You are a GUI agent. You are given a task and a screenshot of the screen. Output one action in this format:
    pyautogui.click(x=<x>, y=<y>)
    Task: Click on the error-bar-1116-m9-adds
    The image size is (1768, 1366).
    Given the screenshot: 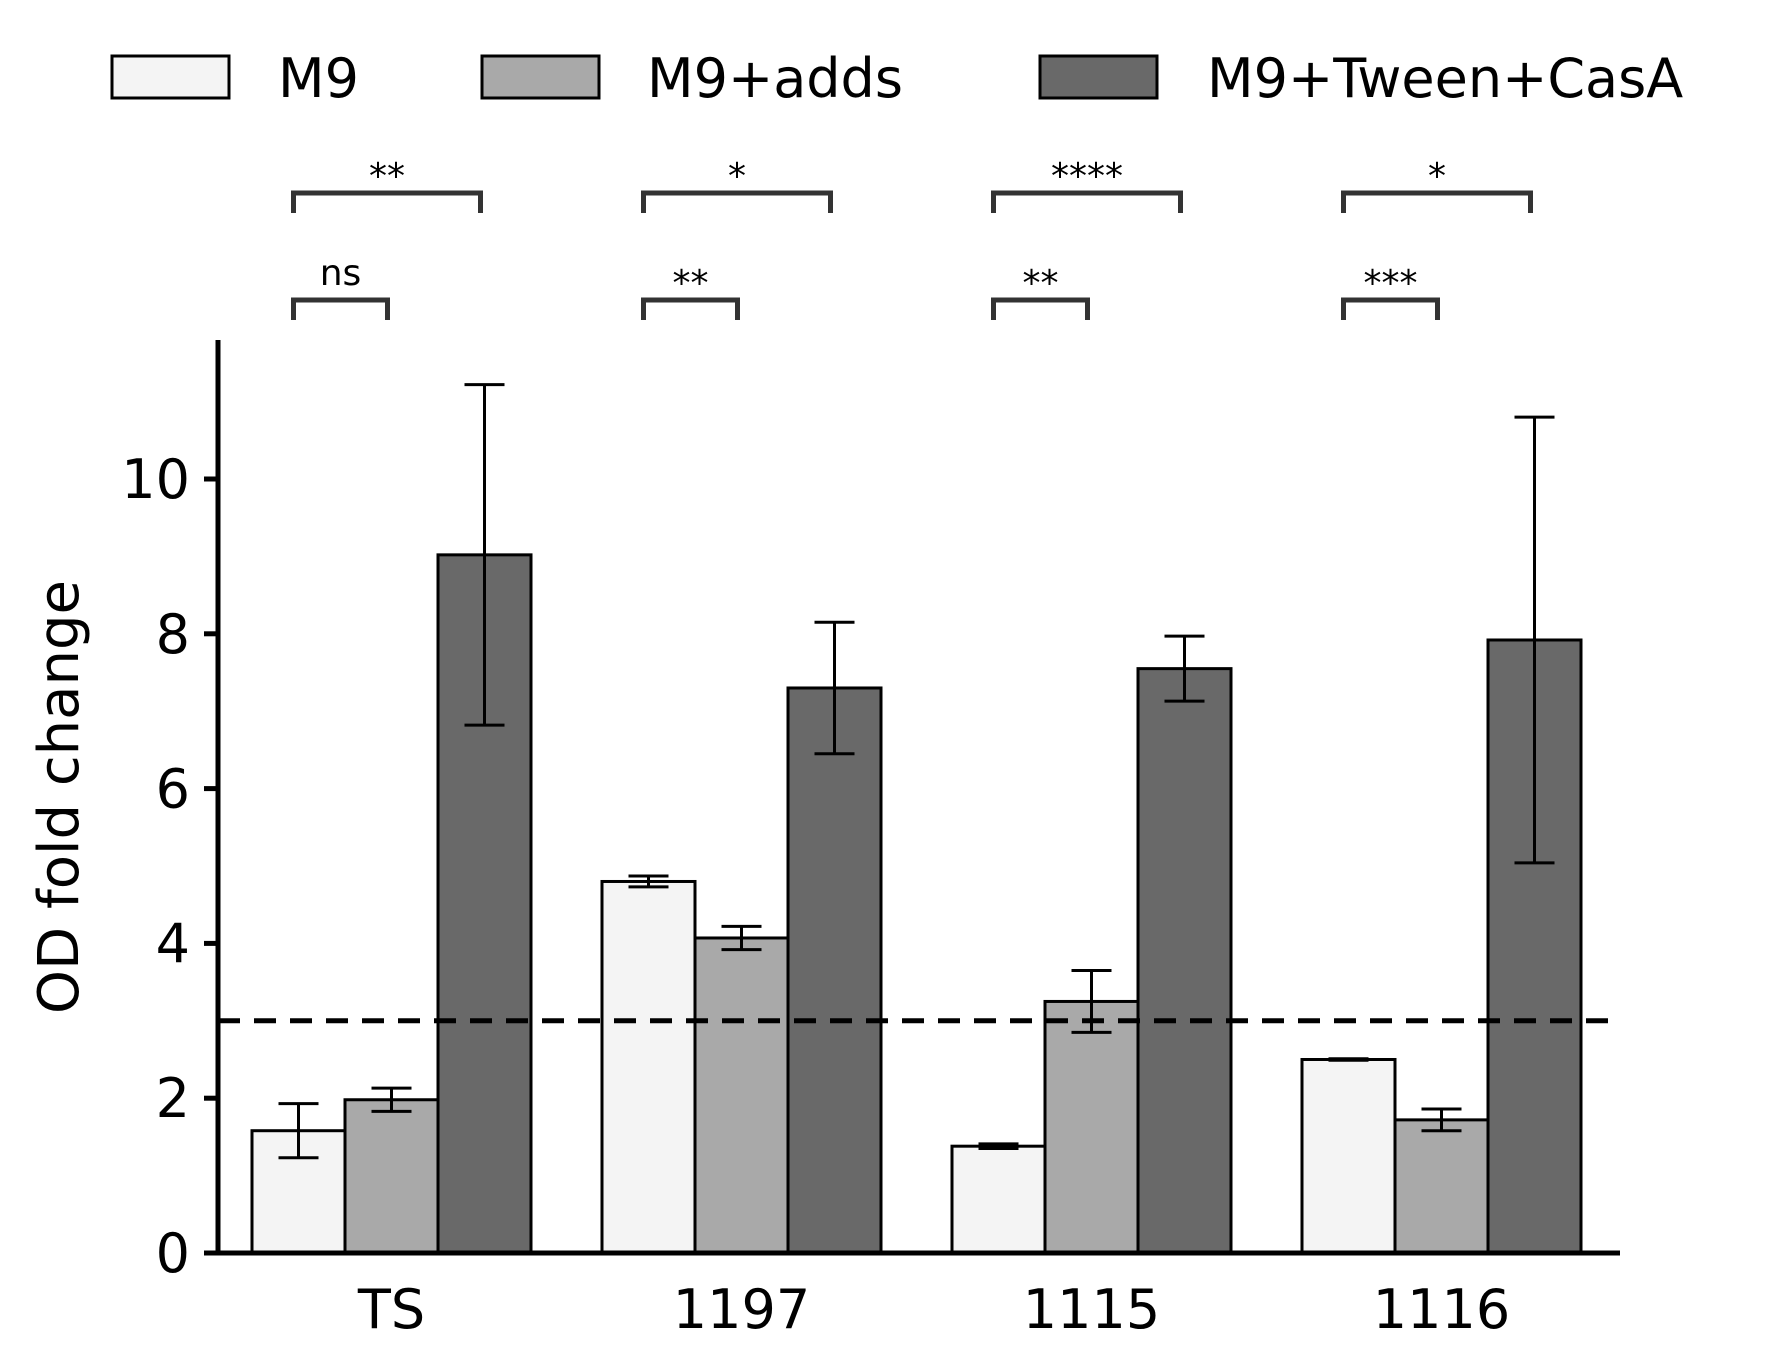 What is the action you would take?
    pyautogui.click(x=1441, y=1120)
    